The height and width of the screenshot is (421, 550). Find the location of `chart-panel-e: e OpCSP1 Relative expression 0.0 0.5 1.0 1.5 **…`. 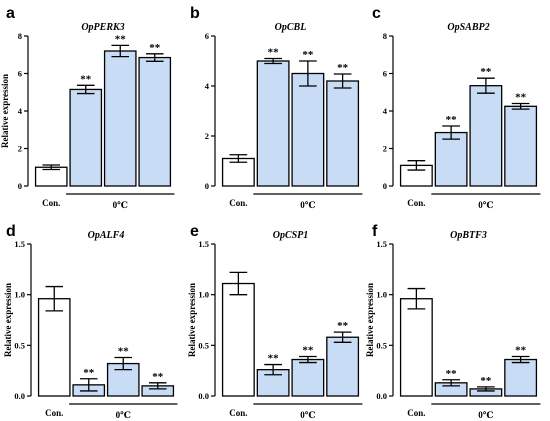

chart-panel-e: e OpCSP1 Relative expression 0.0 0.5 1.0 1.5 **… is located at coordinates (275, 321).